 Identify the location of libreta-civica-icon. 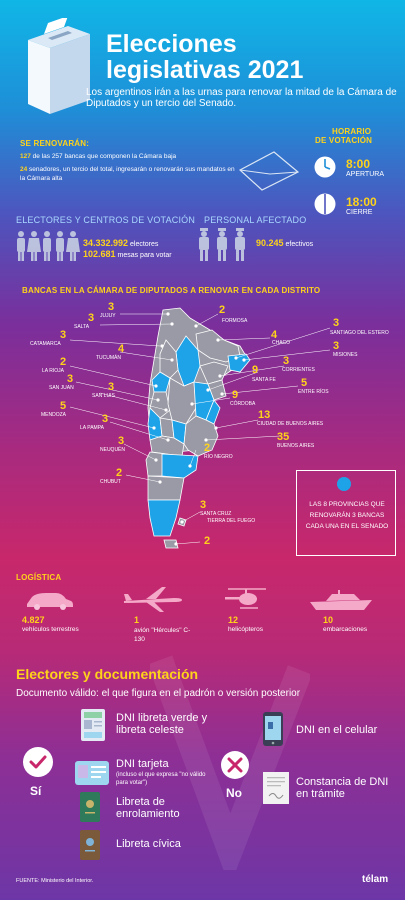
(90, 845).